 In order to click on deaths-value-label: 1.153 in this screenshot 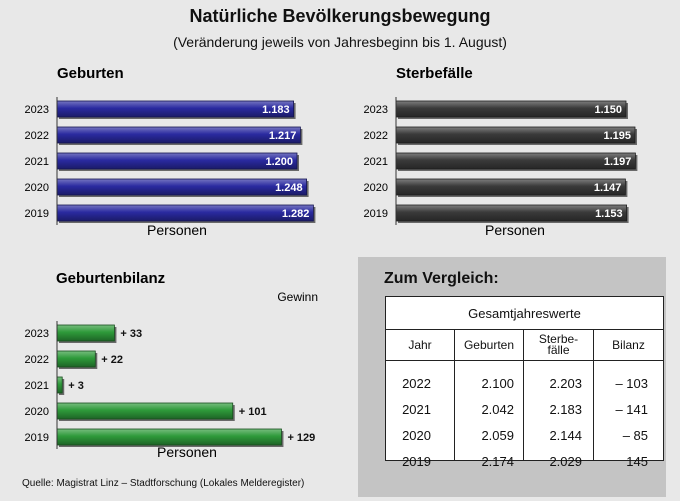, I will do `click(609, 214)`.